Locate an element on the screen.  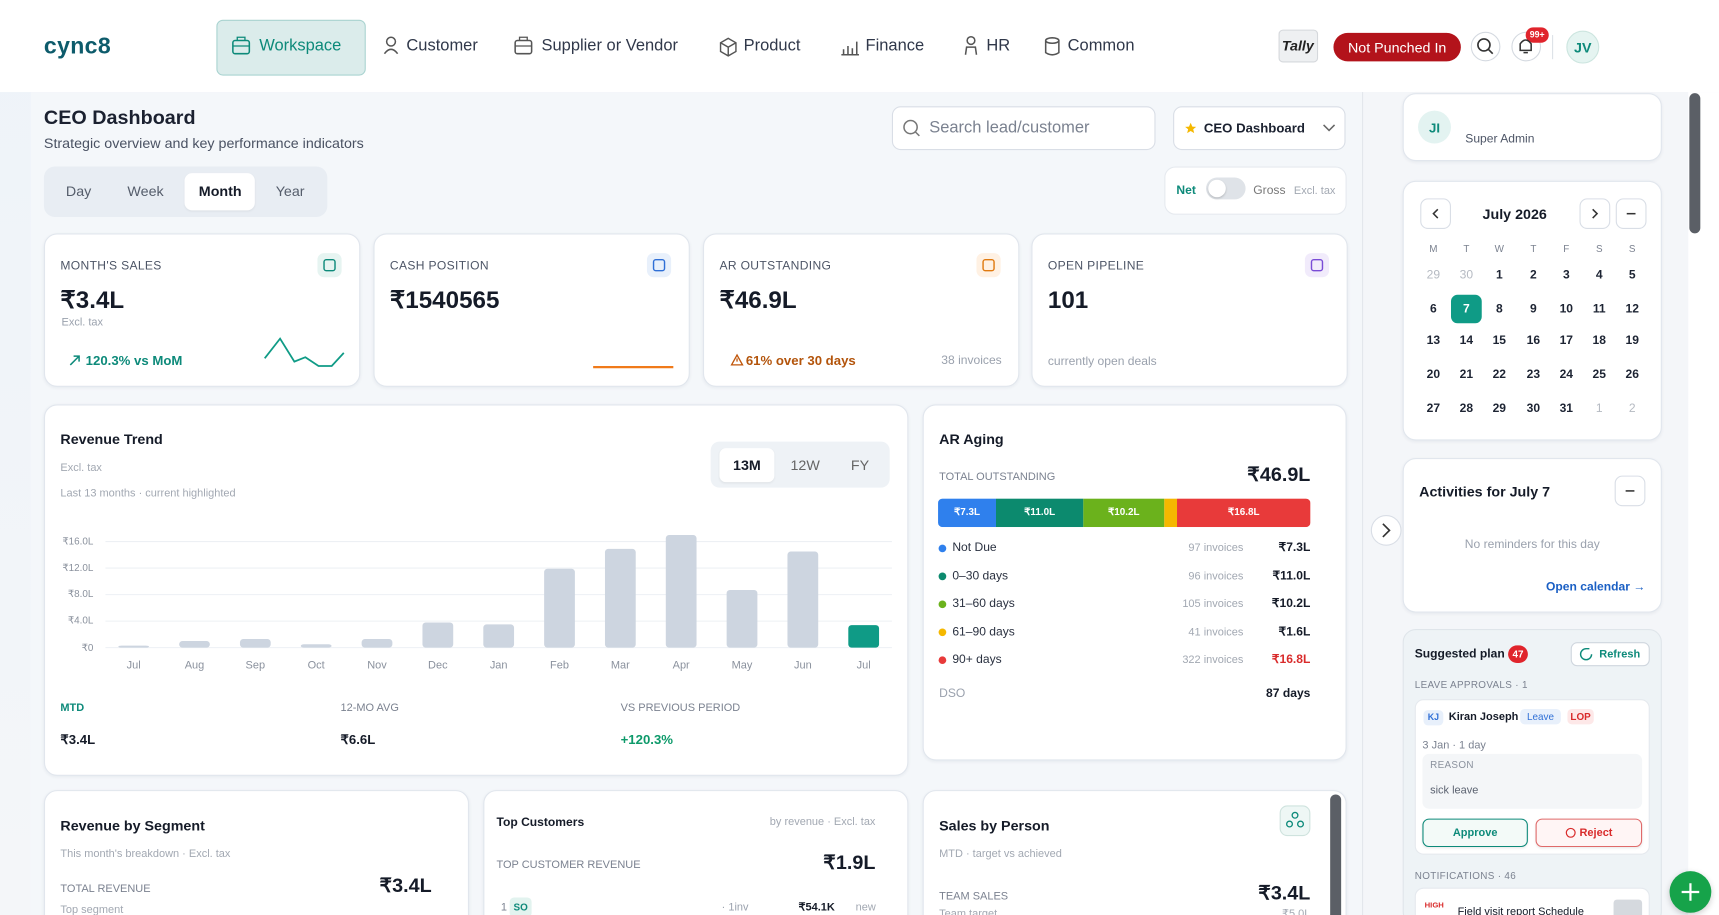
calendar-day: 17 is located at coordinates (1566, 341).